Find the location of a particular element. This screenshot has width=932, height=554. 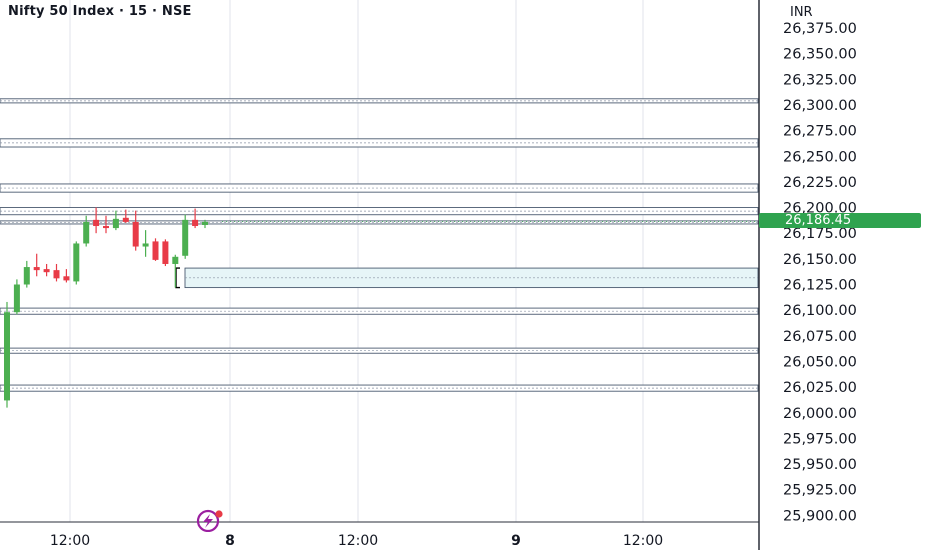

price-tick-label: 26,200.00 is located at coordinates (820, 209).